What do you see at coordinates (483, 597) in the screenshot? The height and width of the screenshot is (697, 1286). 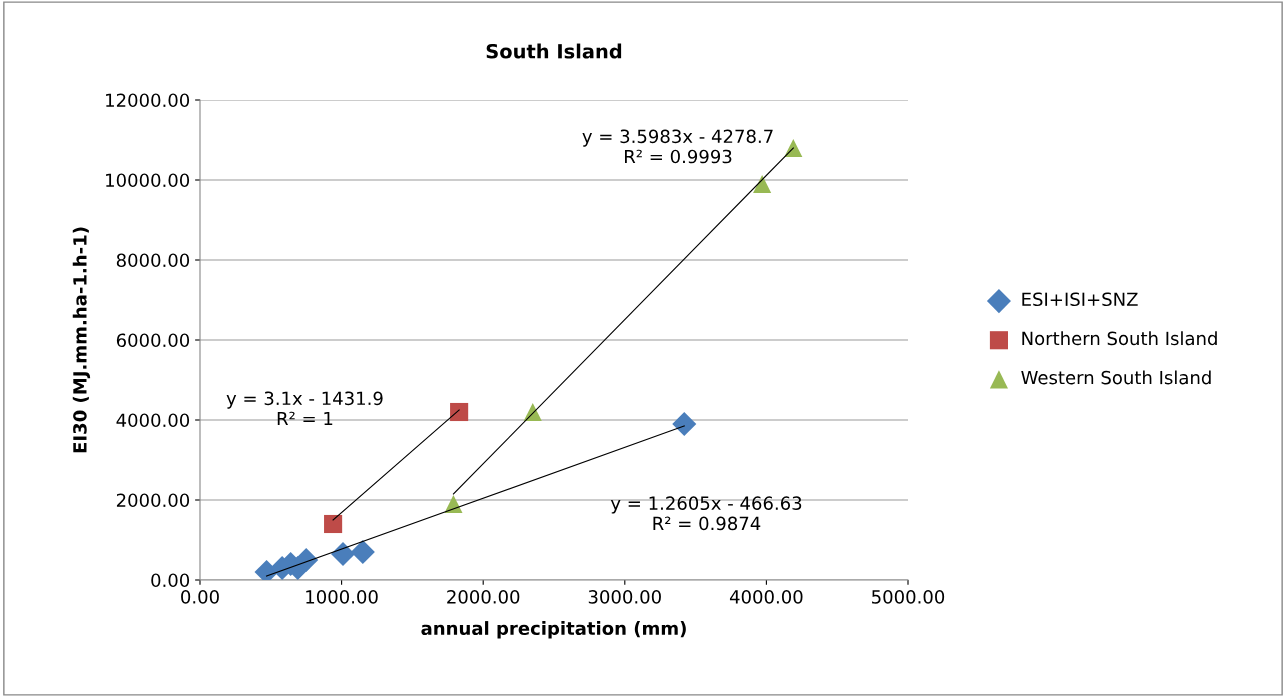 I see `x-tick-label: 2000.00` at bounding box center [483, 597].